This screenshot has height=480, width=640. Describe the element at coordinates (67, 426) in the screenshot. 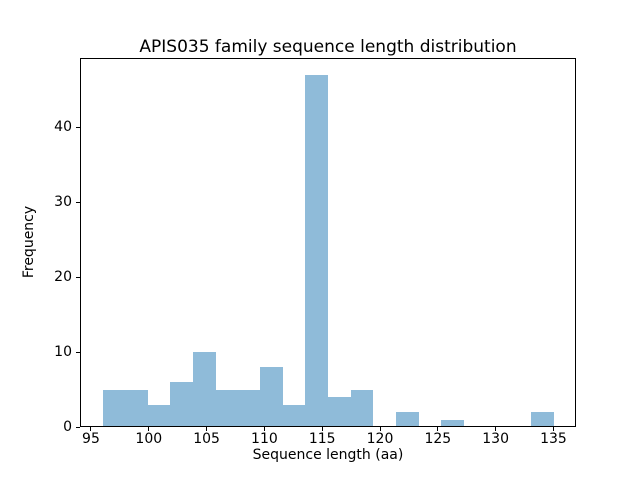

I see `y-tick-label: 0` at that location.